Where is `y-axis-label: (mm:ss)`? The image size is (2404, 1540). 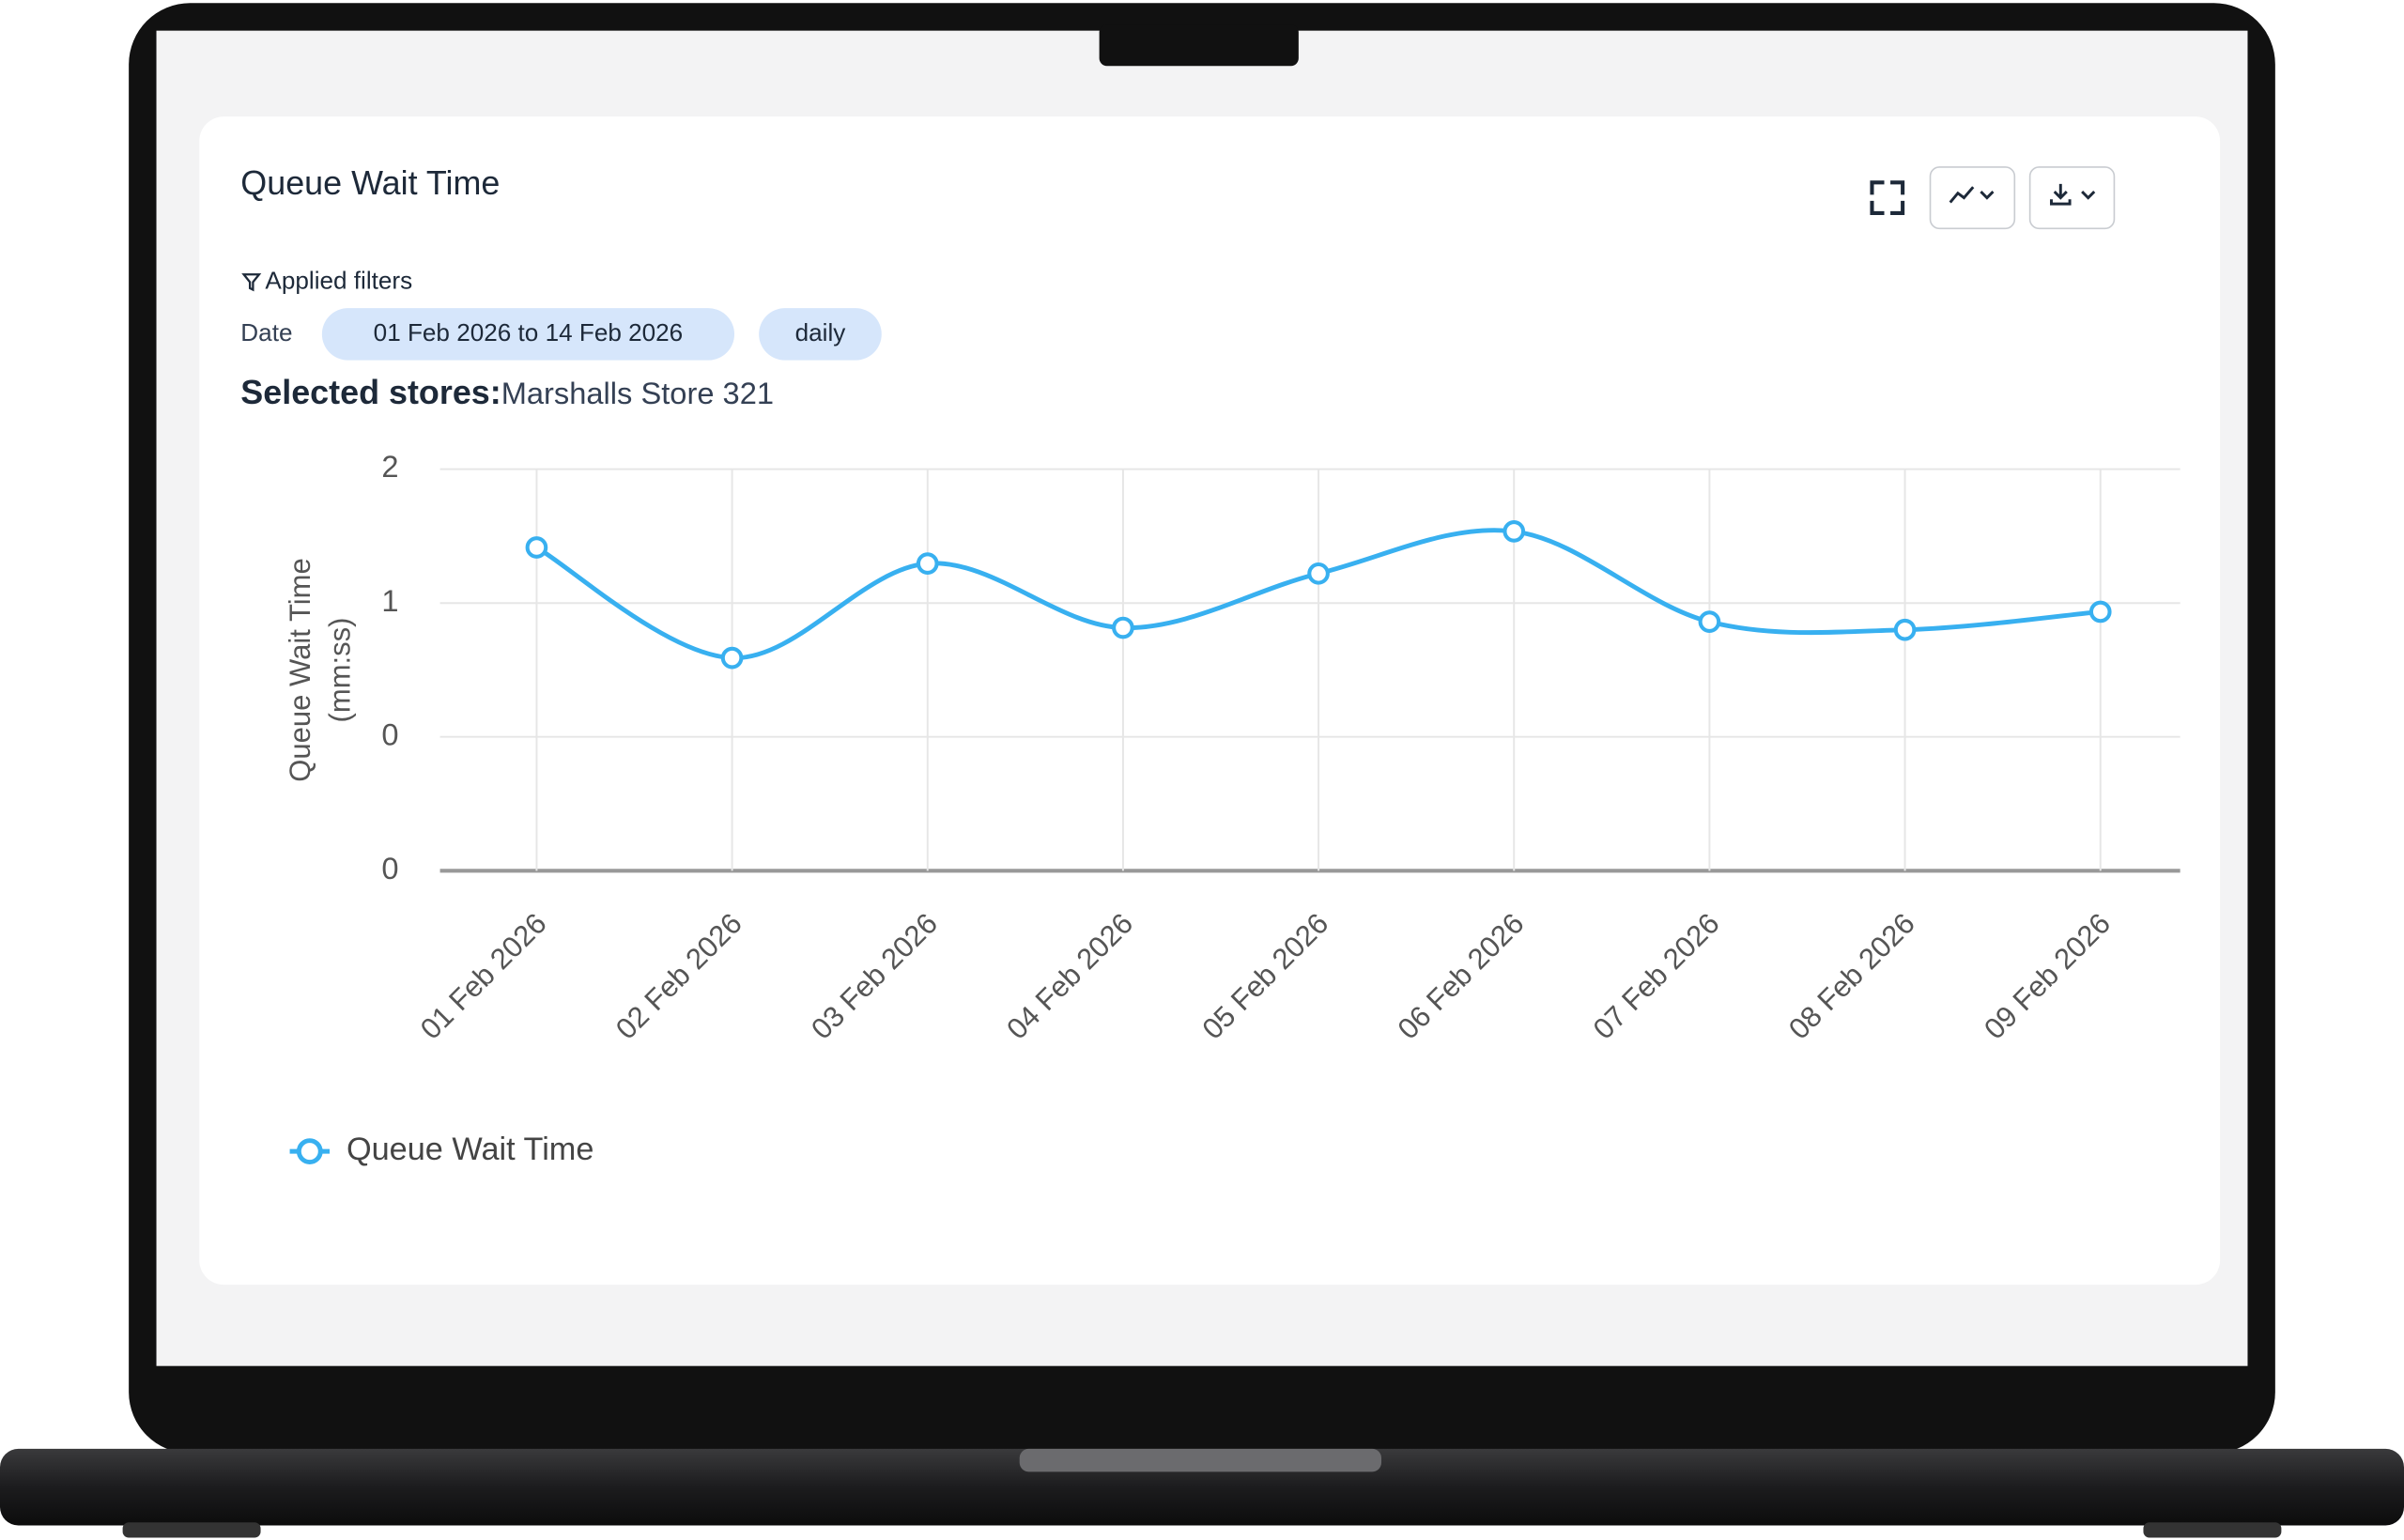
y-axis-label: (mm:ss) is located at coordinates (339, 669).